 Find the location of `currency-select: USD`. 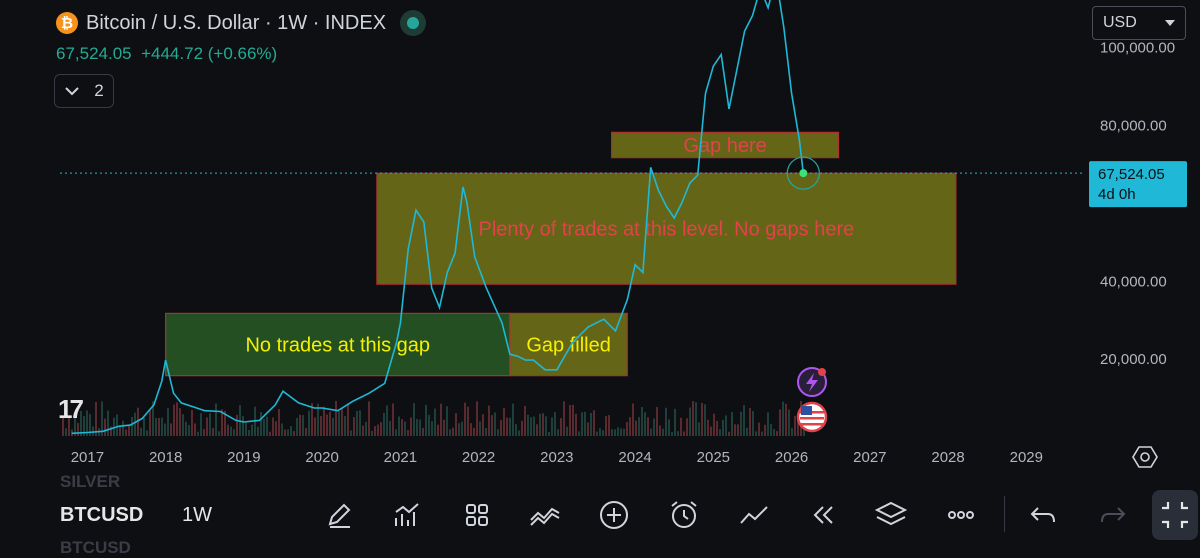

currency-select: USD is located at coordinates (1139, 23).